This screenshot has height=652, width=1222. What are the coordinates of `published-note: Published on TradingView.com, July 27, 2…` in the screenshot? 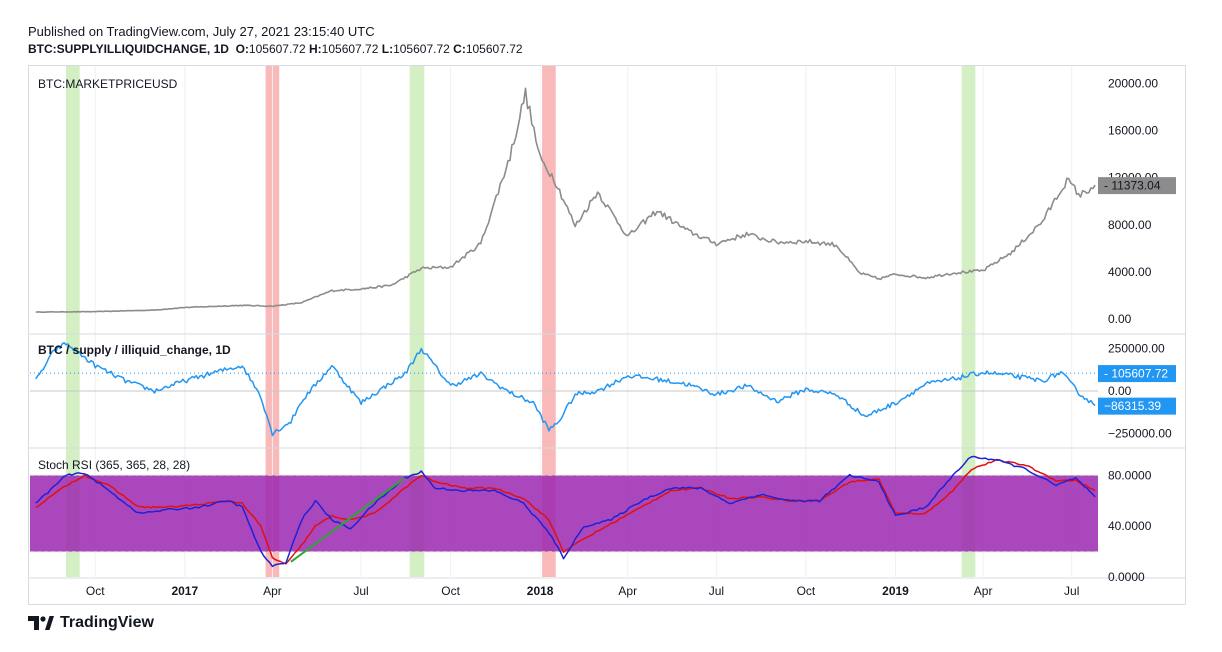 It's located at (201, 31).